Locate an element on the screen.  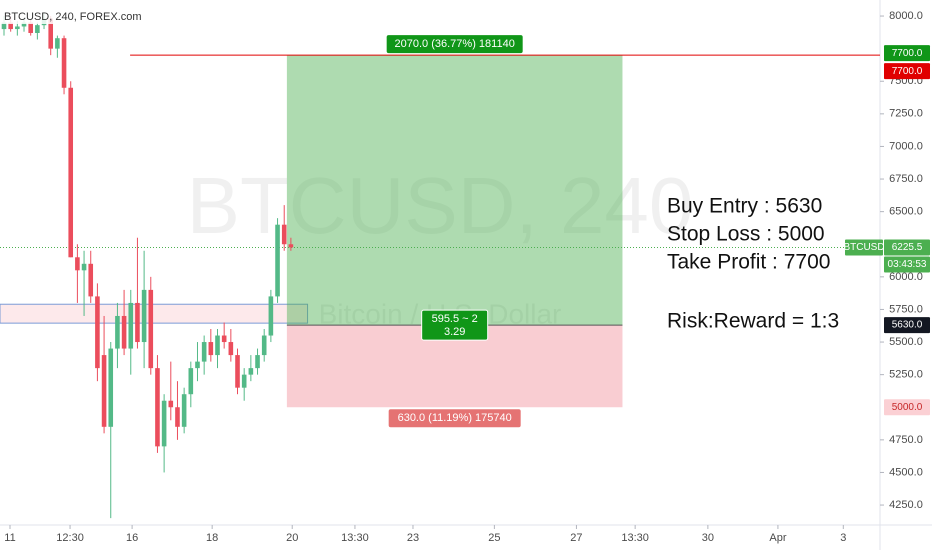
chart-title: BTCUSD, 240, FOREX.com is located at coordinates (73, 17).